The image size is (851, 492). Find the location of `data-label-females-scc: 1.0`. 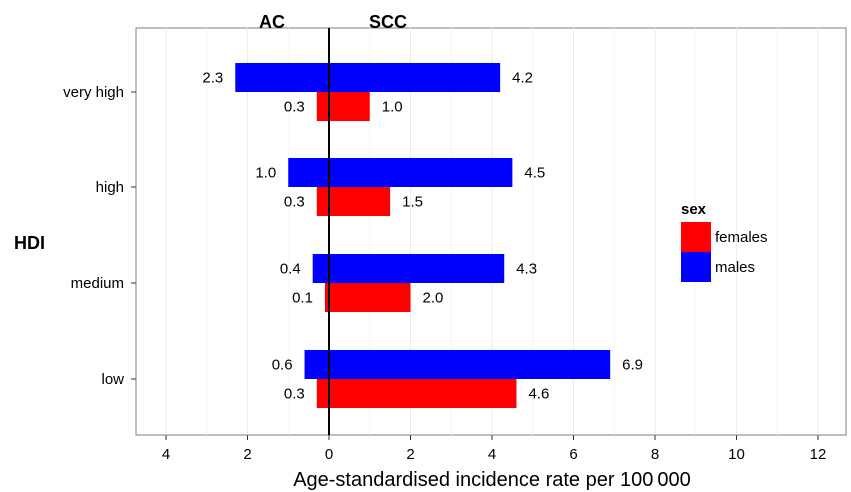

data-label-females-scc: 1.0 is located at coordinates (392, 107).